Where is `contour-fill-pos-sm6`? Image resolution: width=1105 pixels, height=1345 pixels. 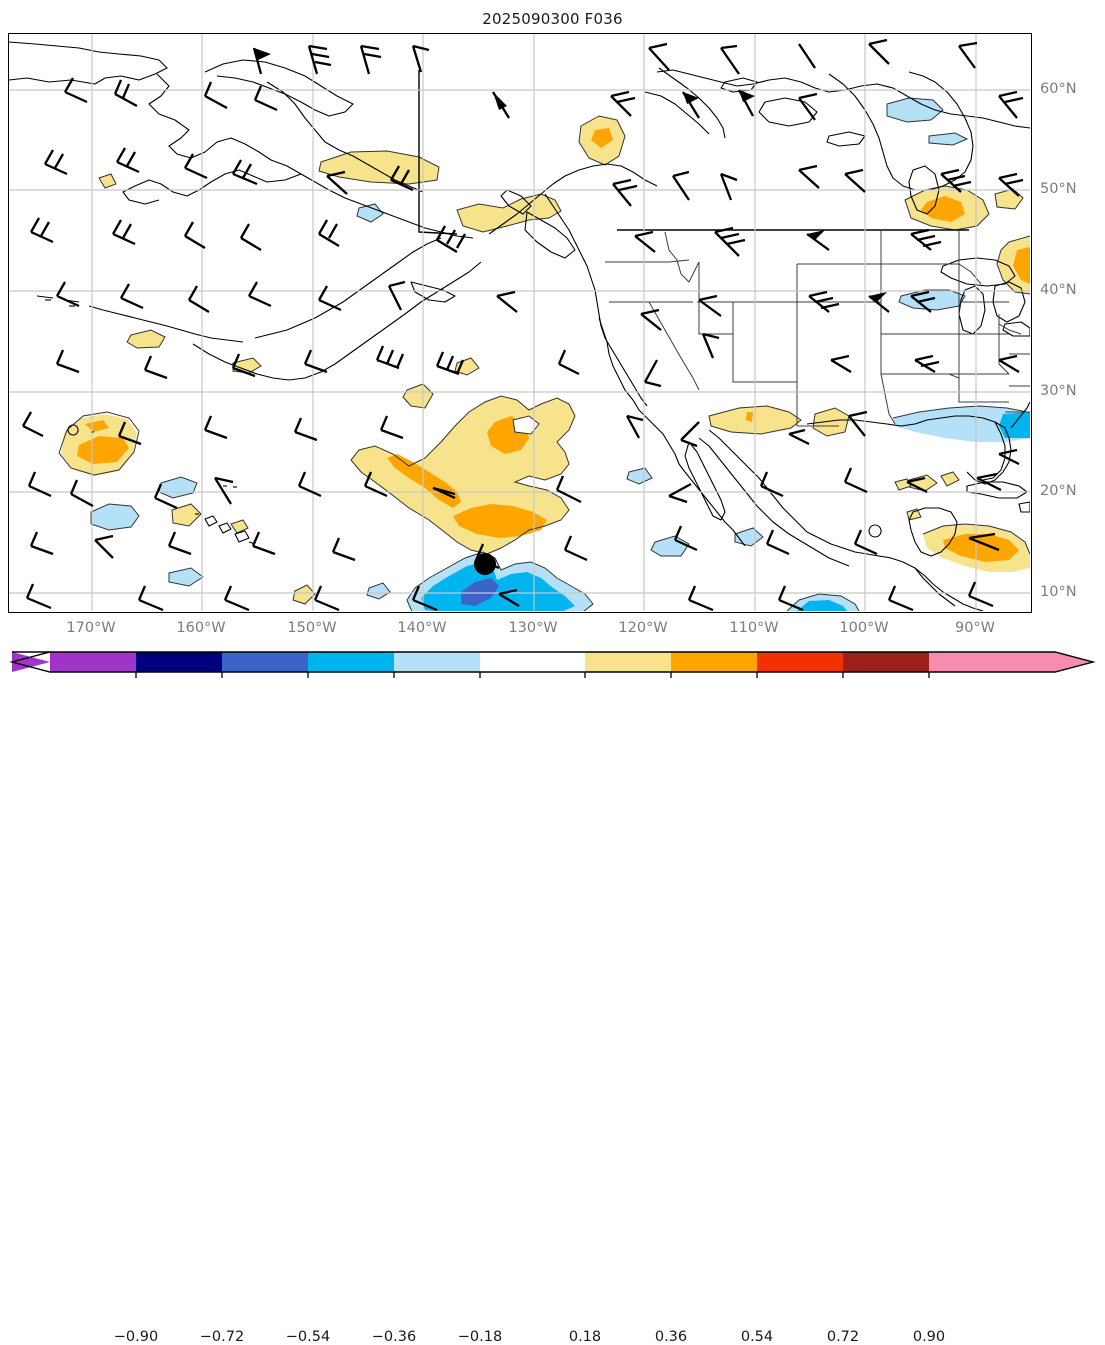
contour-fill-pos-sm6 is located at coordinates (304, 594).